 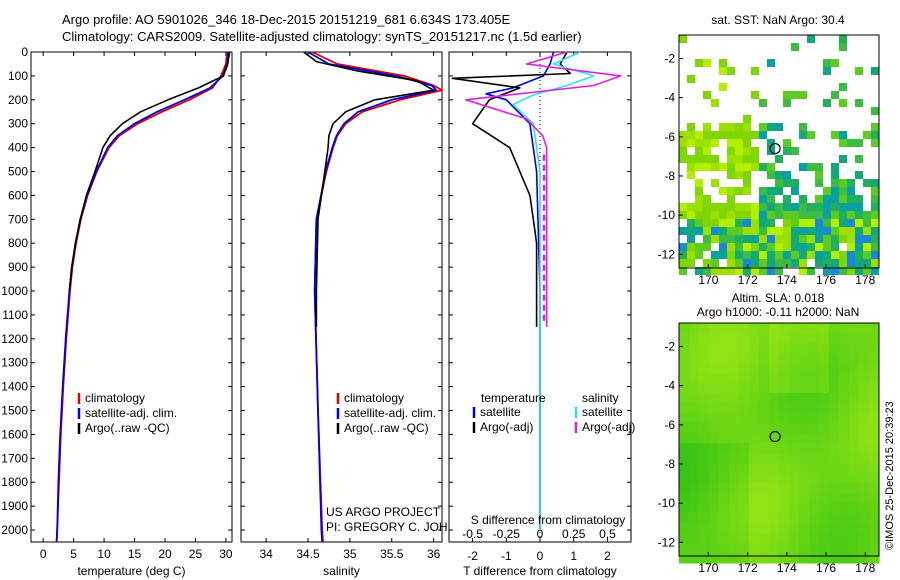 I want to click on depth-tick-label: 100, so click(x=18, y=76).